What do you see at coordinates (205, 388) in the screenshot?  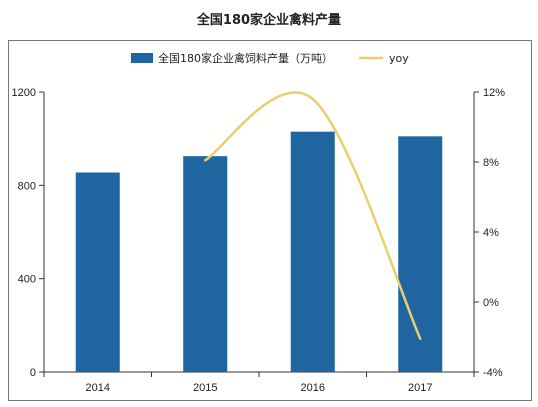 I see `x-tick-label: 2015` at bounding box center [205, 388].